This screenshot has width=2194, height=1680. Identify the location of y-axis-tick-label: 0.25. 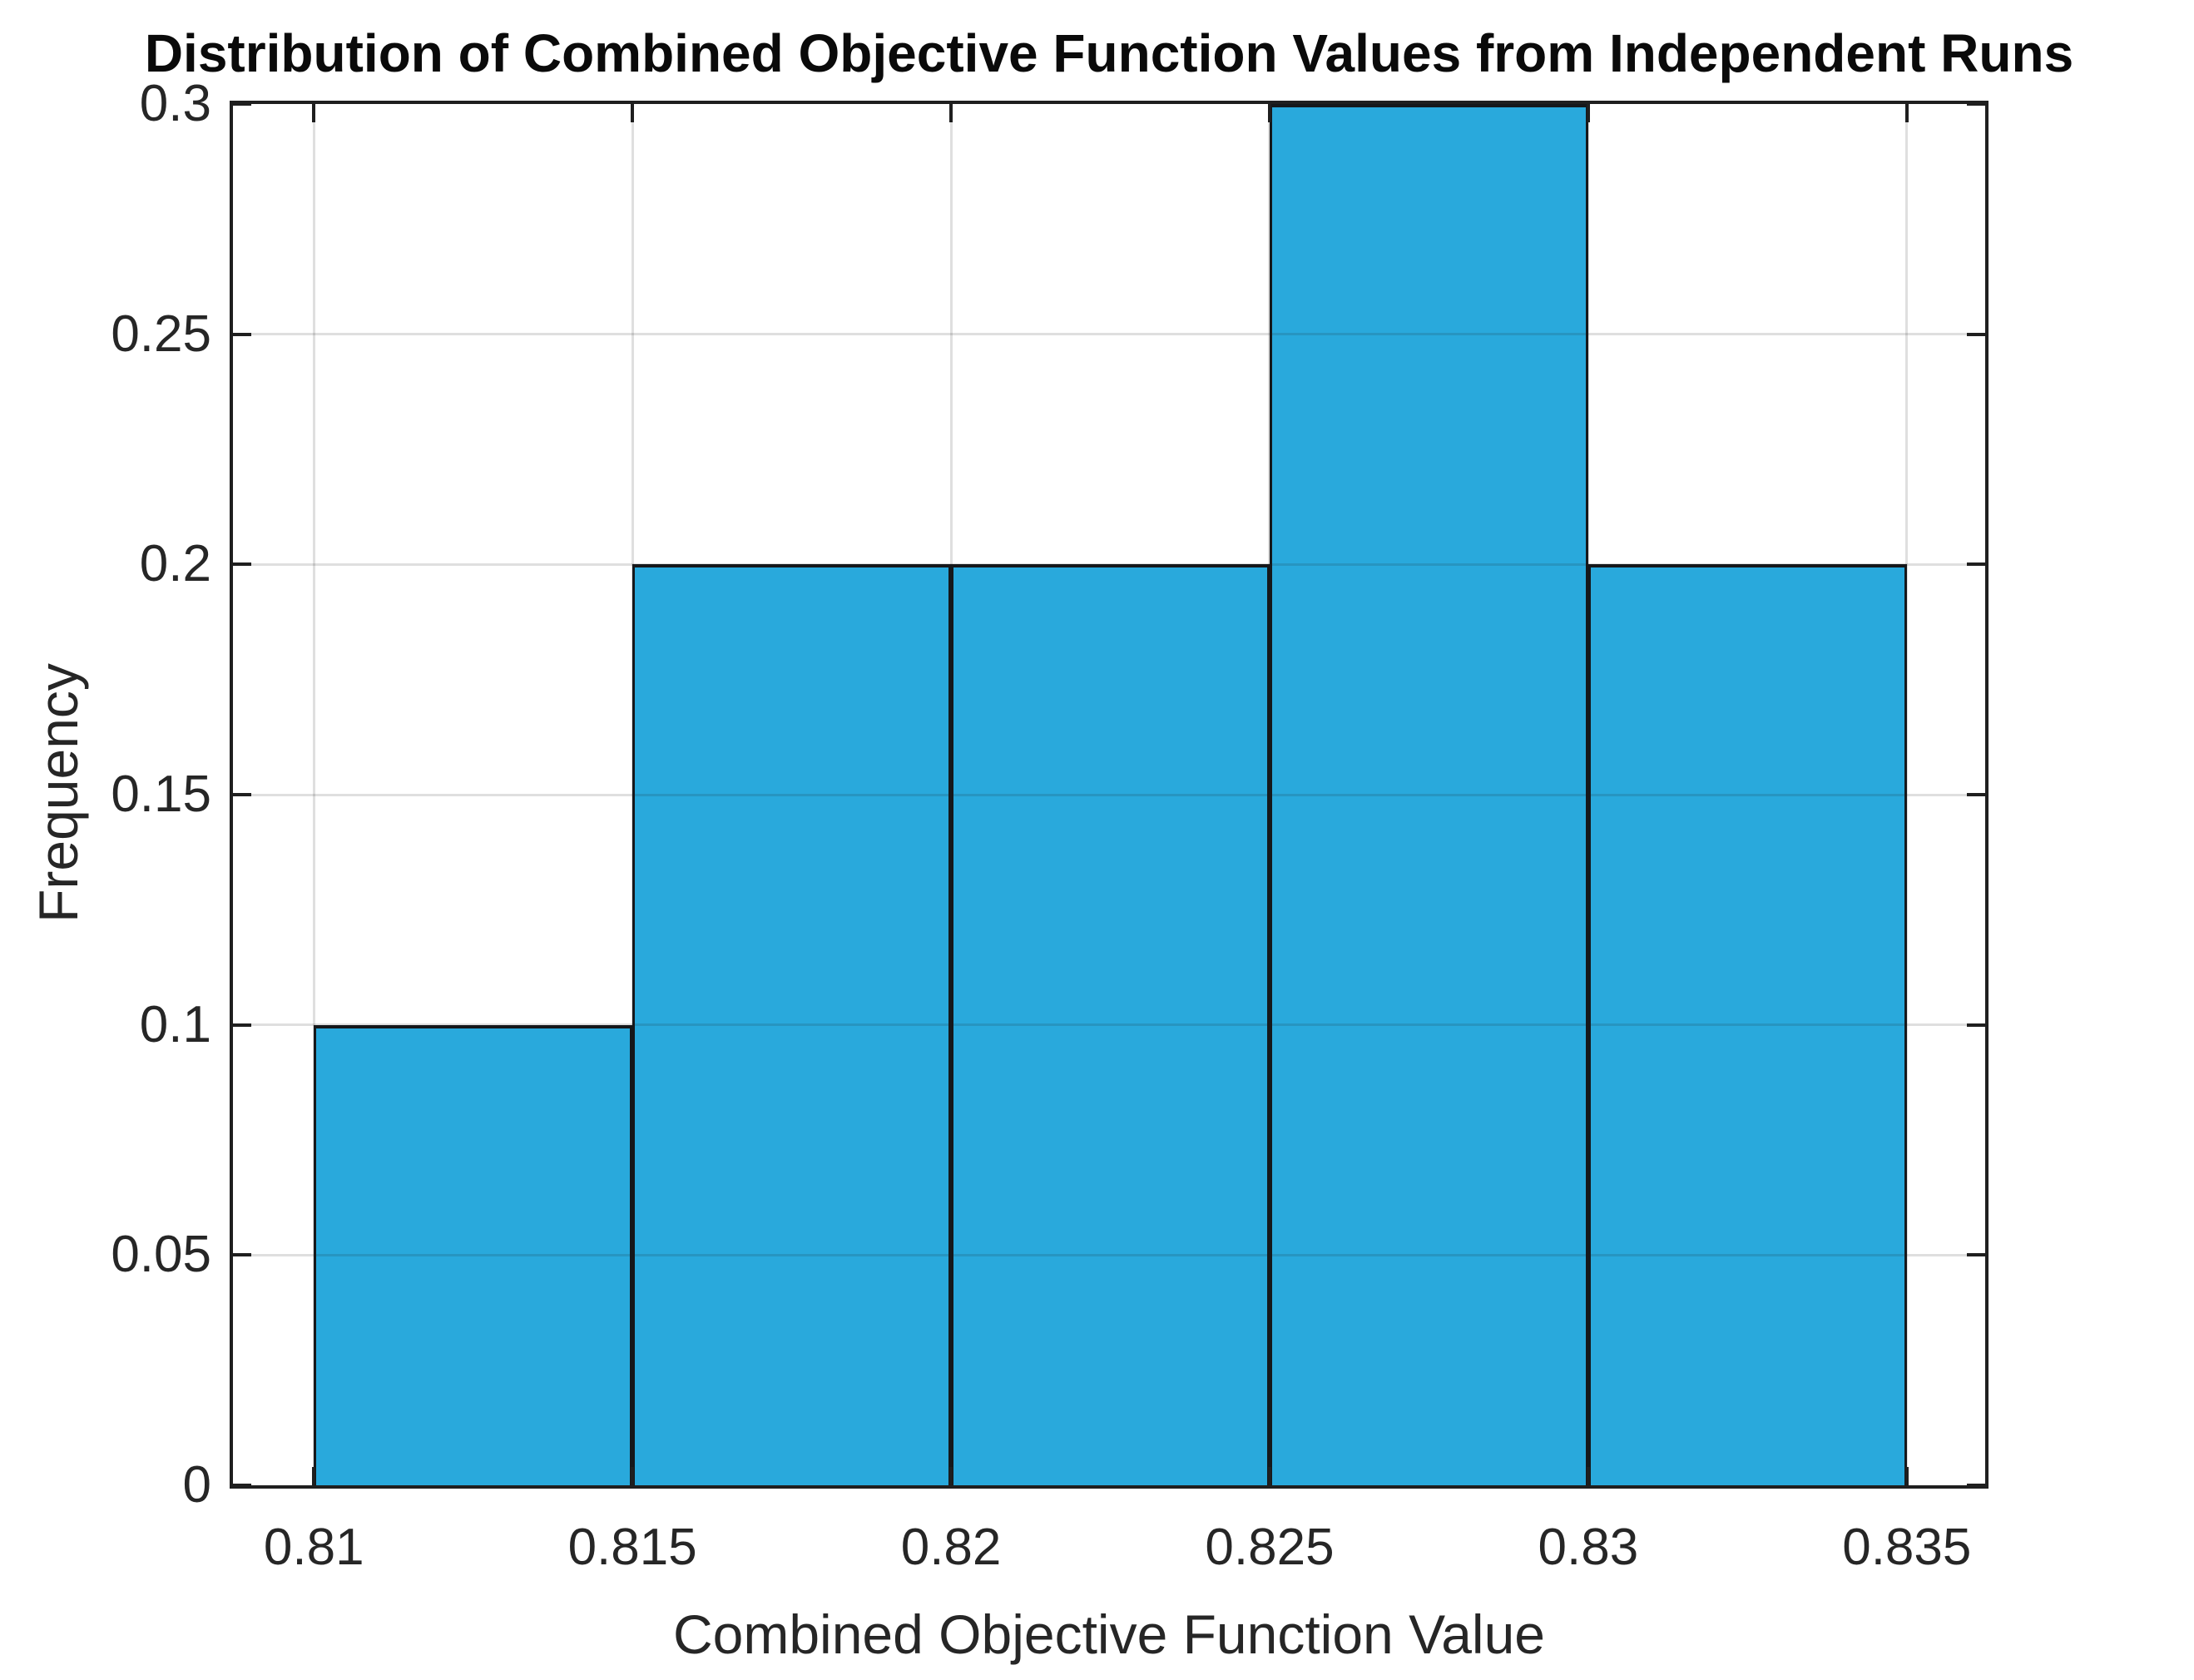
(161, 334).